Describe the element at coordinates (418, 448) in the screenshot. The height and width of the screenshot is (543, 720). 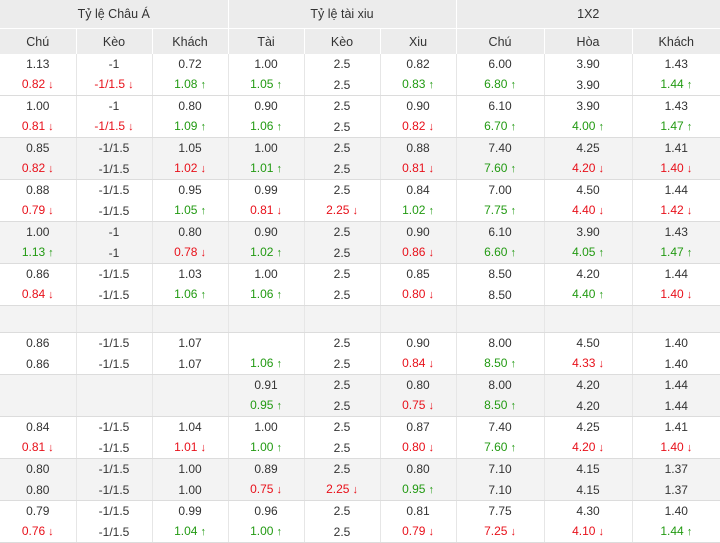
I see `under-odds-cell: 0.80 ↓` at that location.